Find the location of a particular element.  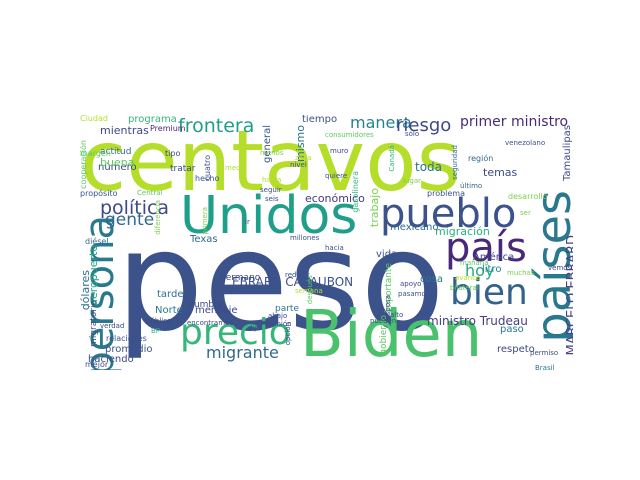

cloud-word: Ciudad is located at coordinates (94, 119).